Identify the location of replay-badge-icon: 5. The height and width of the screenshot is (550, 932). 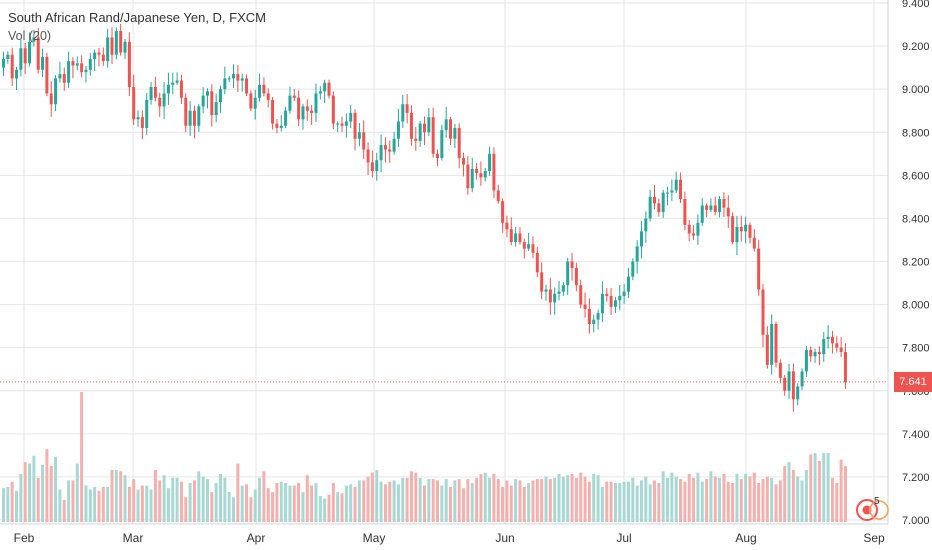
(872, 509).